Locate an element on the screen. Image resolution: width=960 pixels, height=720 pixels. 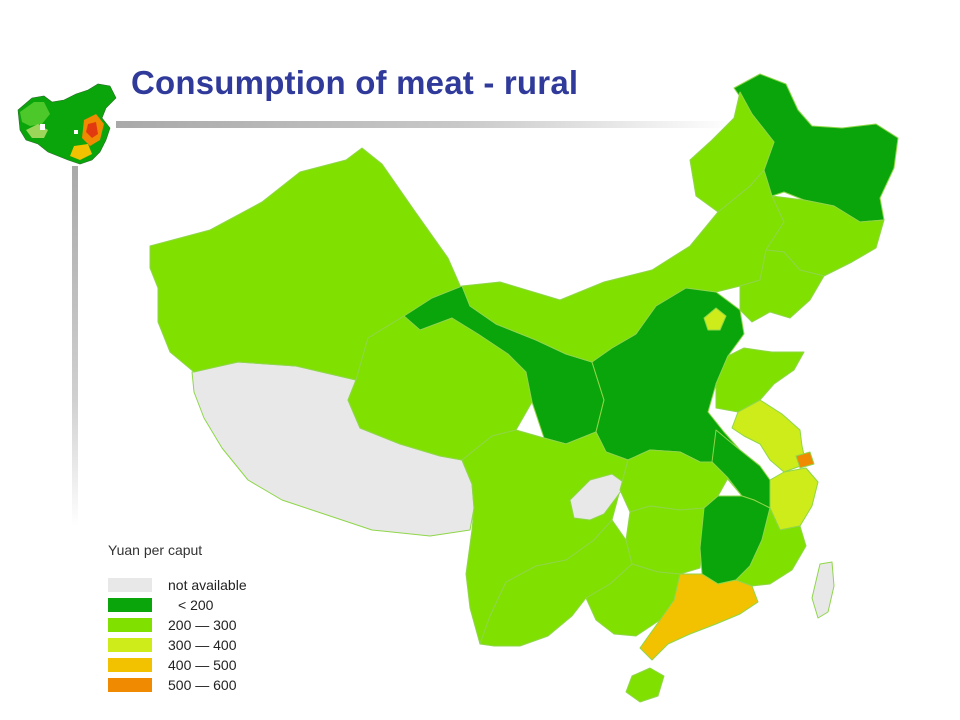
legend-label: not available is located at coordinates (207, 585).